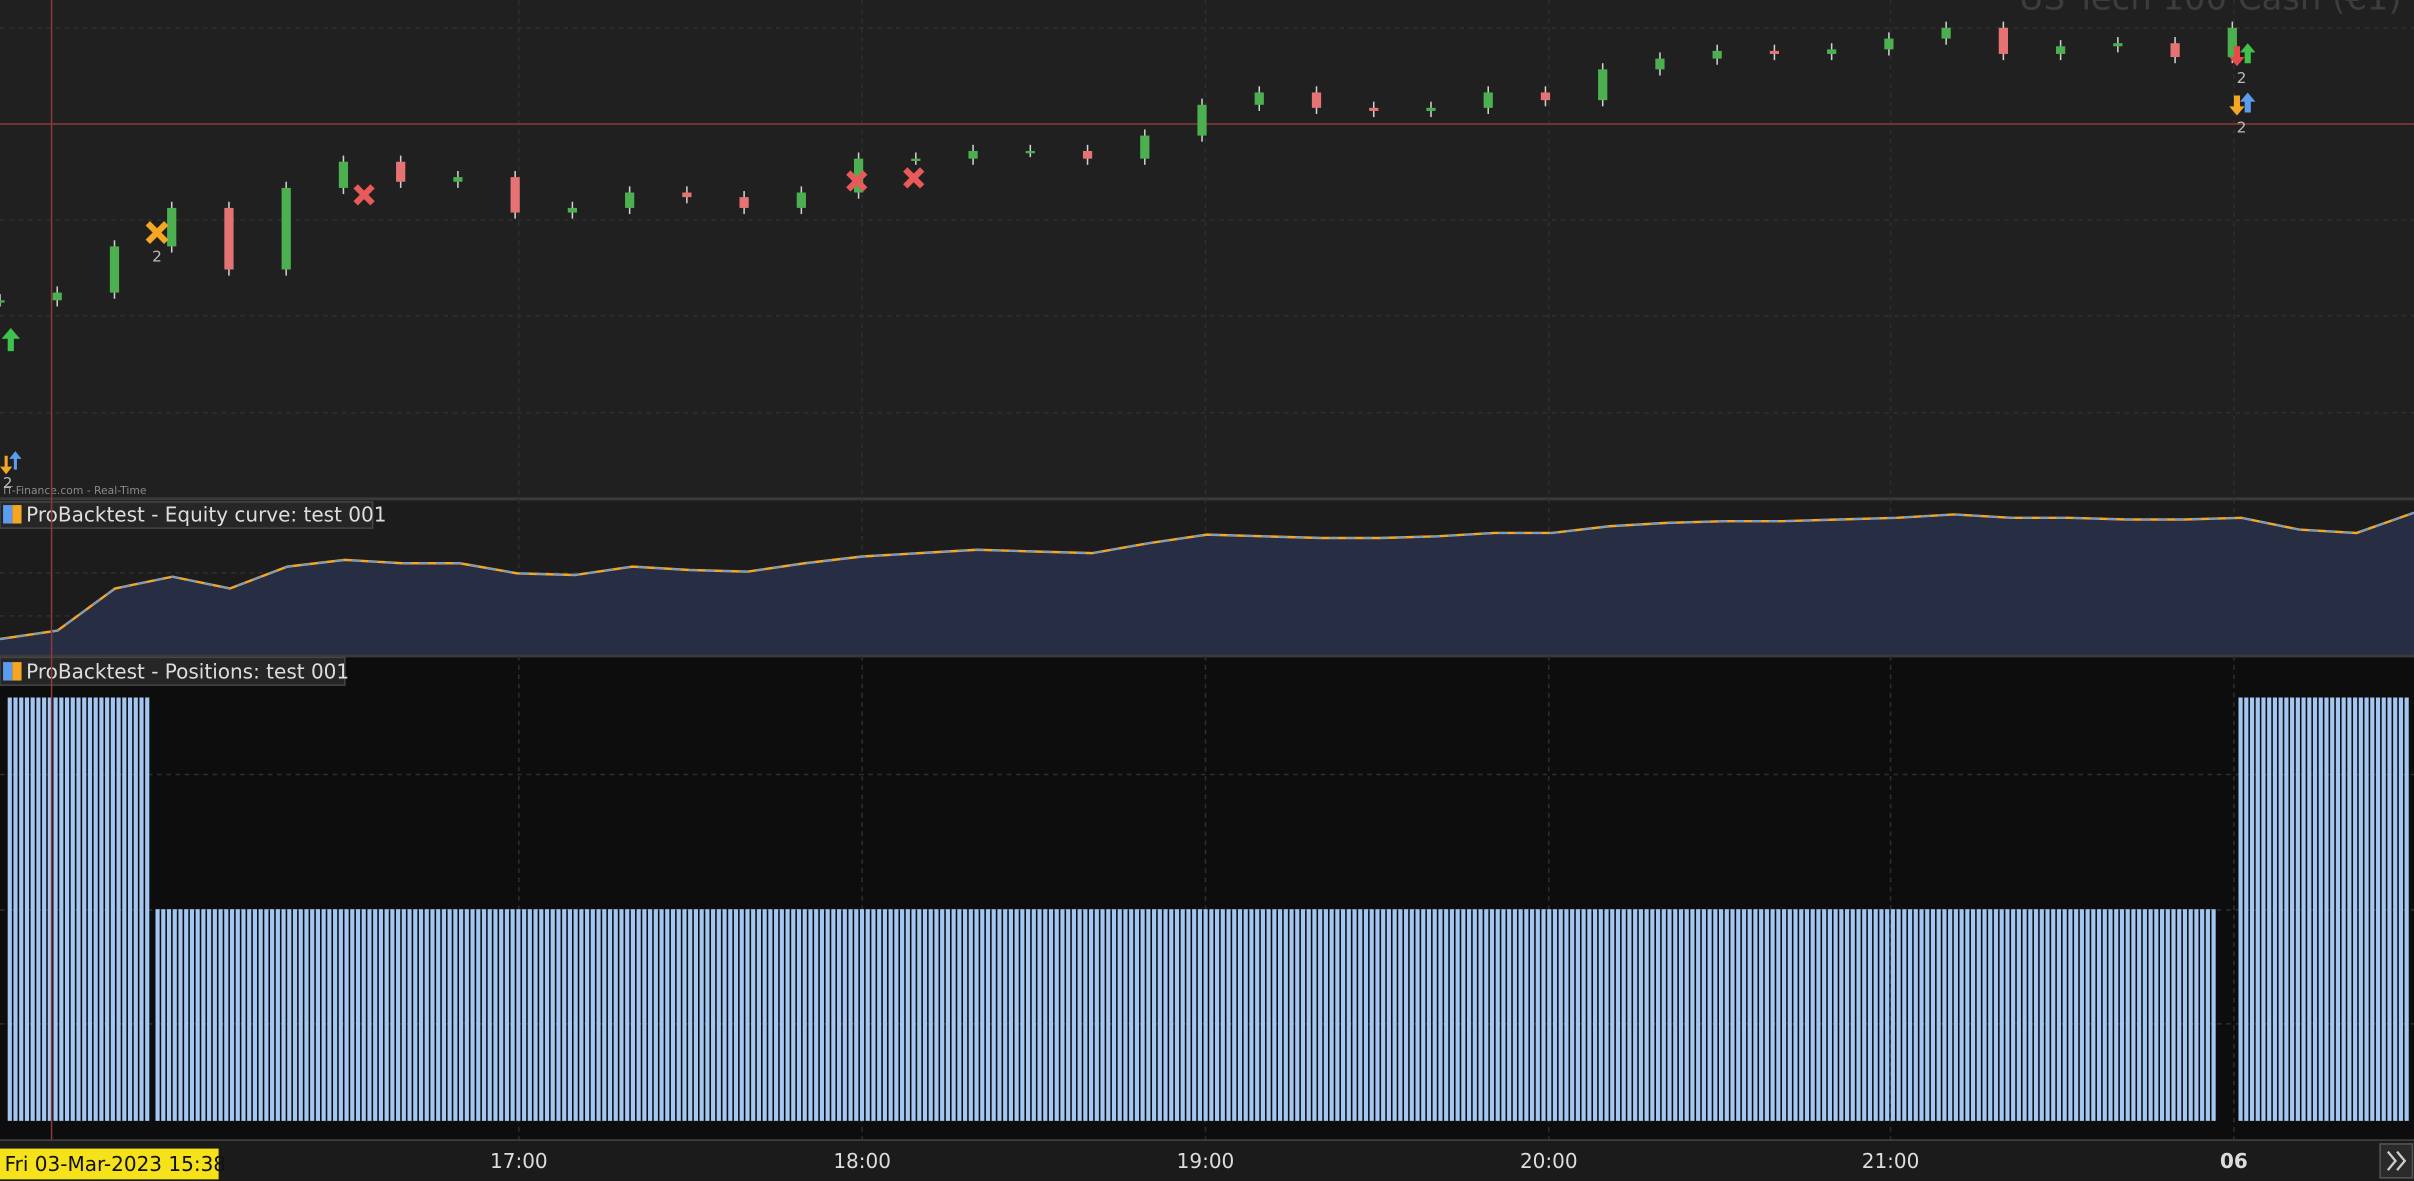  What do you see at coordinates (2210, 9) in the screenshot?
I see `instrument-watermark: US Tech 100 Cash (€1)` at bounding box center [2210, 9].